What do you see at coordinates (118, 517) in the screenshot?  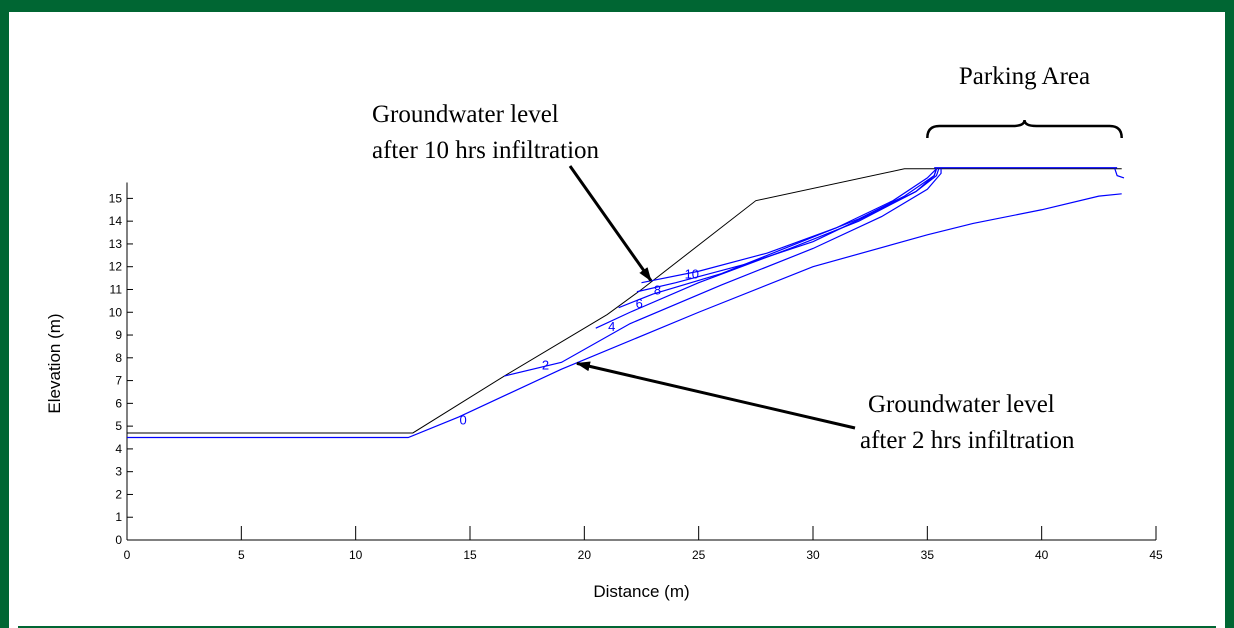 I see `y-tick-label: 1` at bounding box center [118, 517].